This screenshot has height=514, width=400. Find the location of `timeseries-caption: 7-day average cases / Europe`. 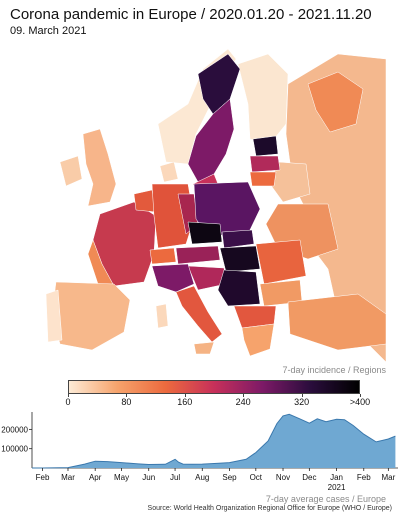

timeseries-caption: 7-day average cases / Europe is located at coordinates (325, 499).